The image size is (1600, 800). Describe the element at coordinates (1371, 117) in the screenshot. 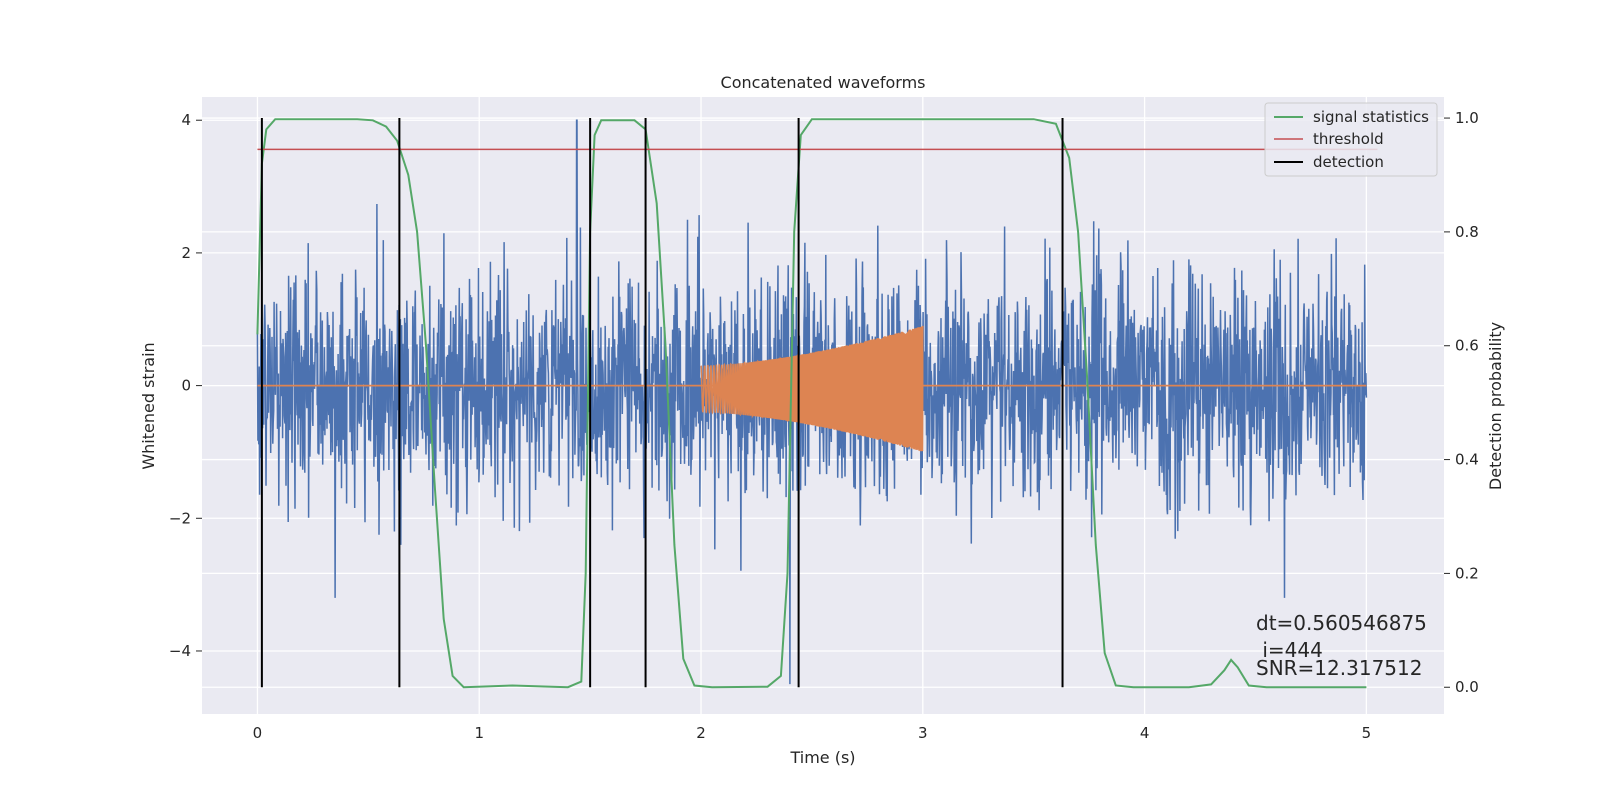

I see `legend-label-signal-statistics: signal statistics` at that location.